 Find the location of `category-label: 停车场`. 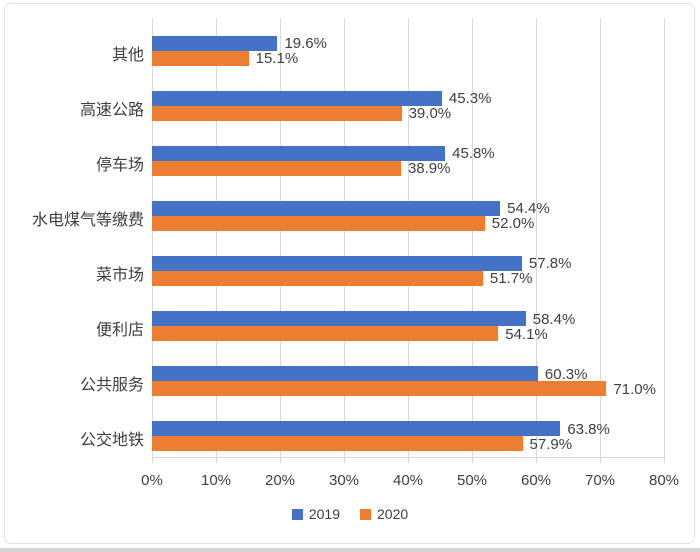

category-label: 停车场 is located at coordinates (119, 165).